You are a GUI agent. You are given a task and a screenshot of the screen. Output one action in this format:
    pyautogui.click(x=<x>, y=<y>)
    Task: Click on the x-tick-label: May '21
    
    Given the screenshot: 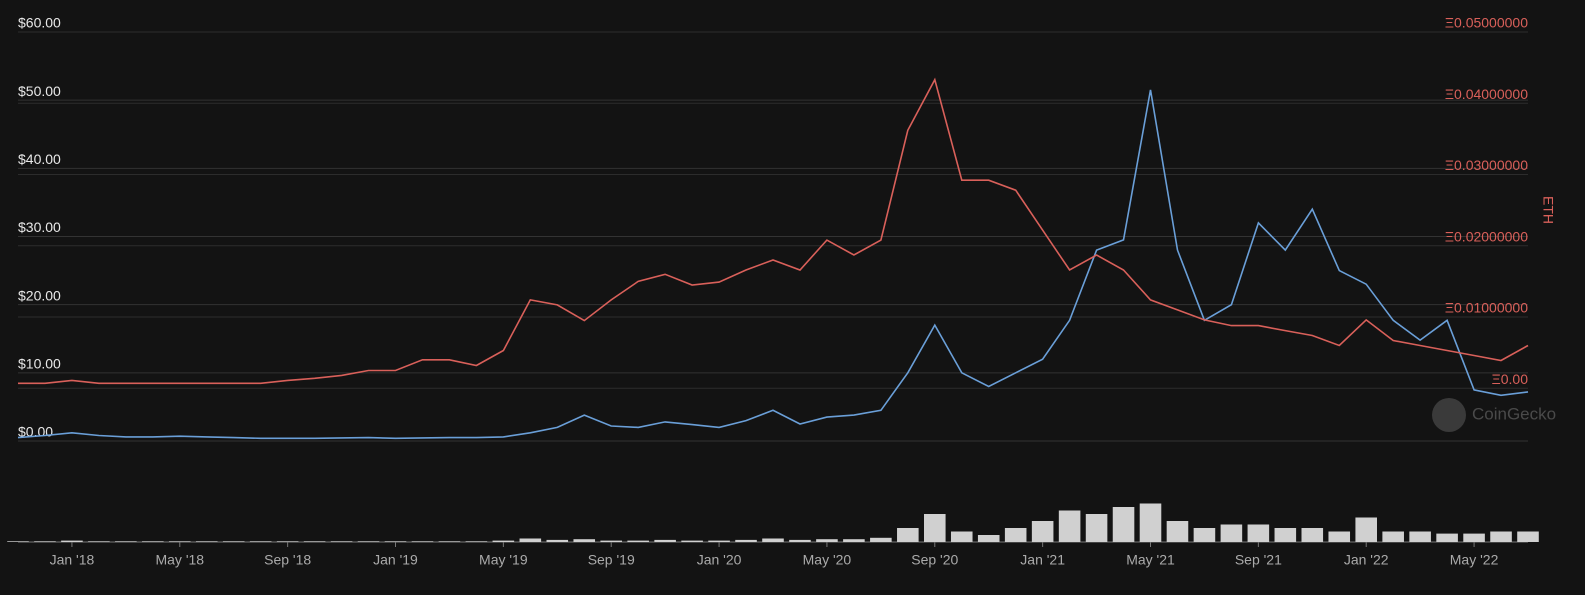 What is the action you would take?
    pyautogui.click(x=1150, y=560)
    